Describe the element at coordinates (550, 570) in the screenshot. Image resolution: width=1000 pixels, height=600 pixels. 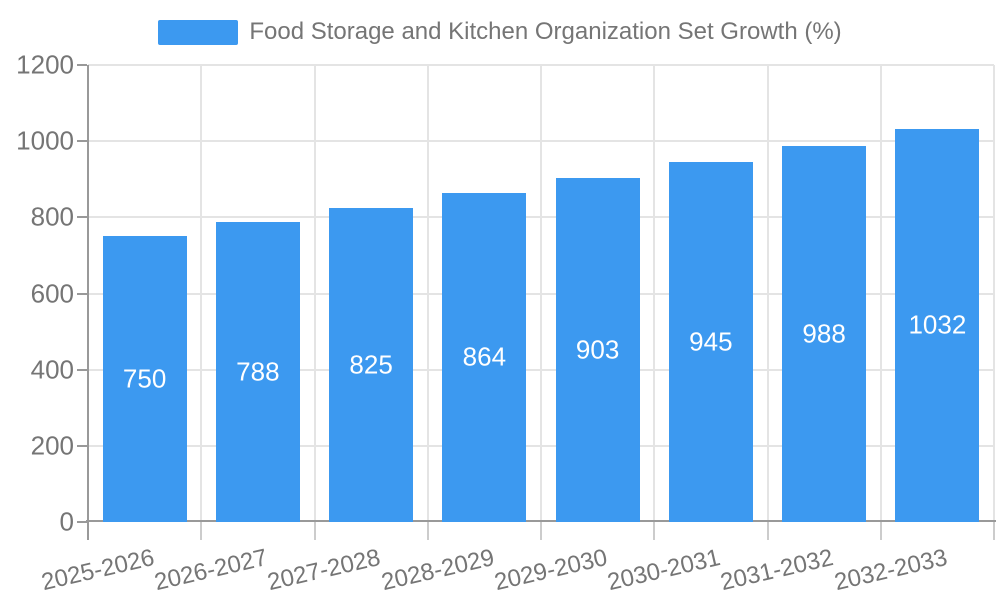
I see `x-tick-label: 2029-2030` at that location.